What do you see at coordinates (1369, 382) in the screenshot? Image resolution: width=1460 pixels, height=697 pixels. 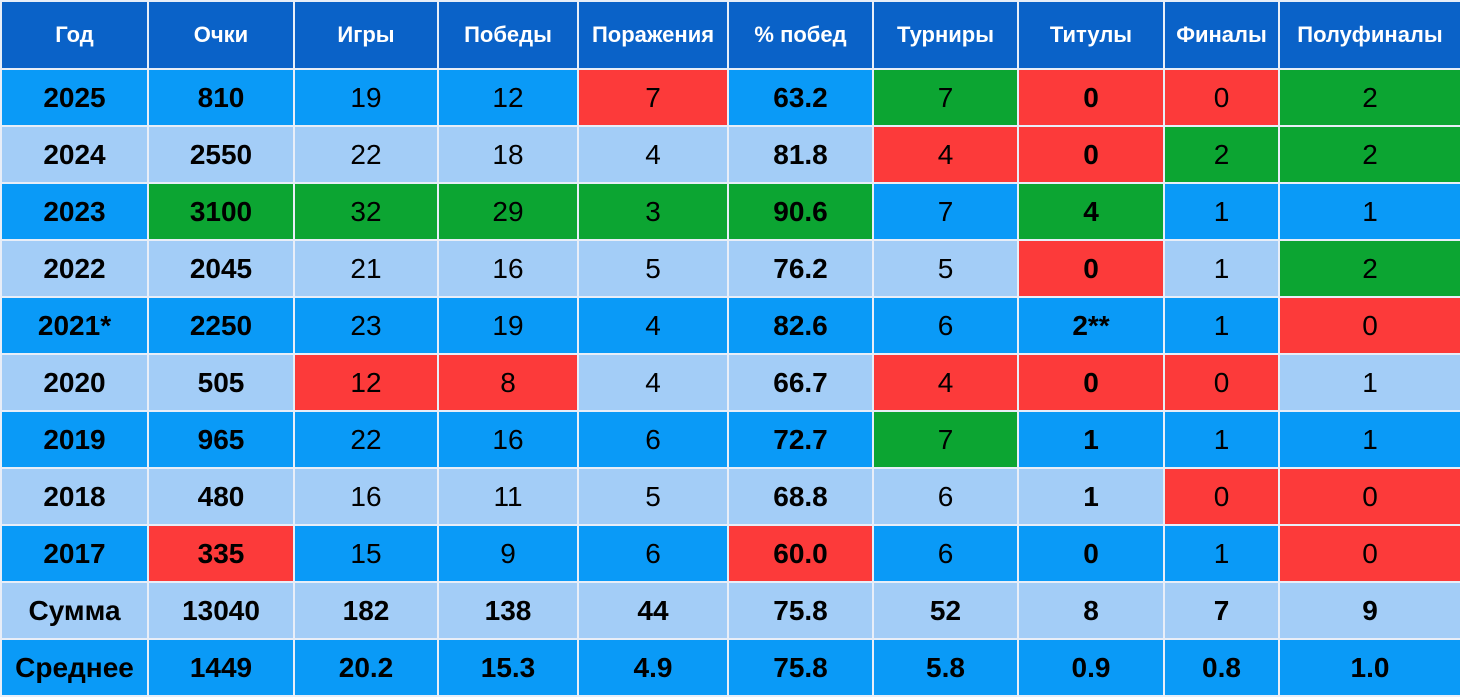 I see `semifinals-cell: 1` at bounding box center [1369, 382].